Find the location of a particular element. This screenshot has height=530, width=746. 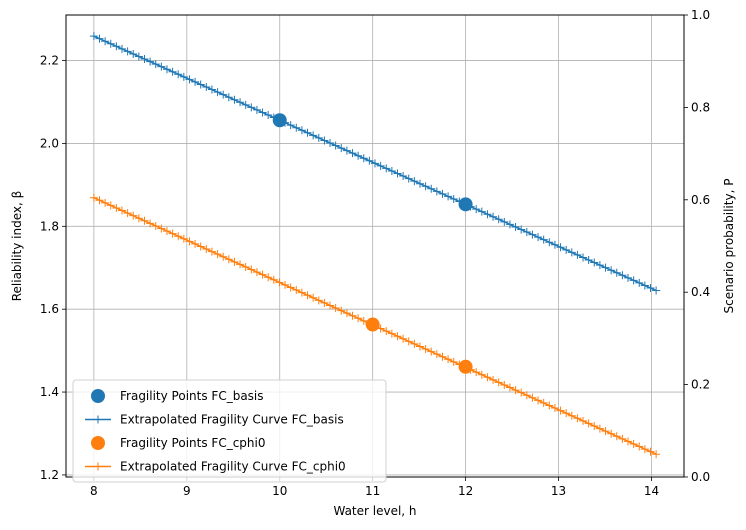

y-tick-label: 2.2 is located at coordinates (49, 61).